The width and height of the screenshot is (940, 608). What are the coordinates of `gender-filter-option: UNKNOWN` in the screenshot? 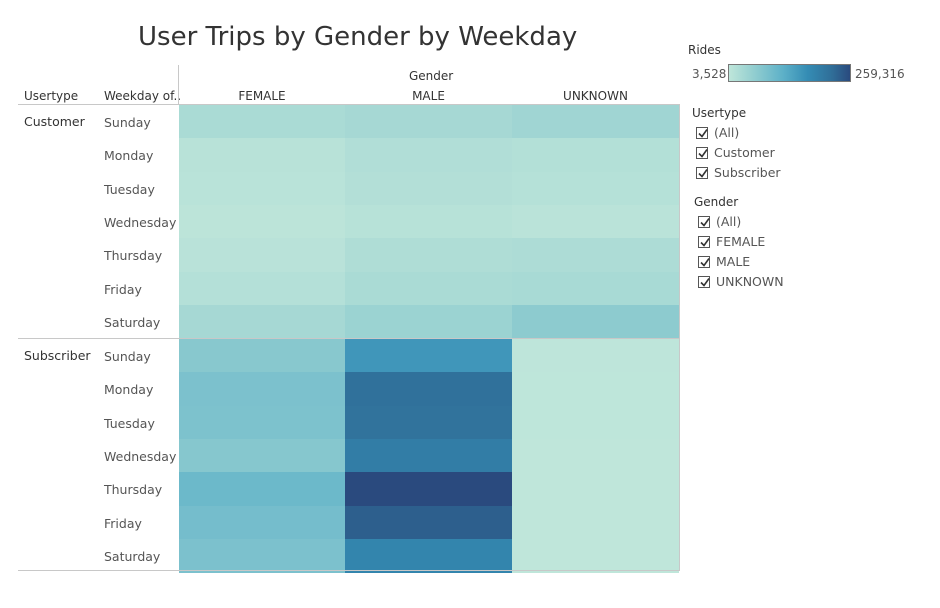 It's located at (741, 281).